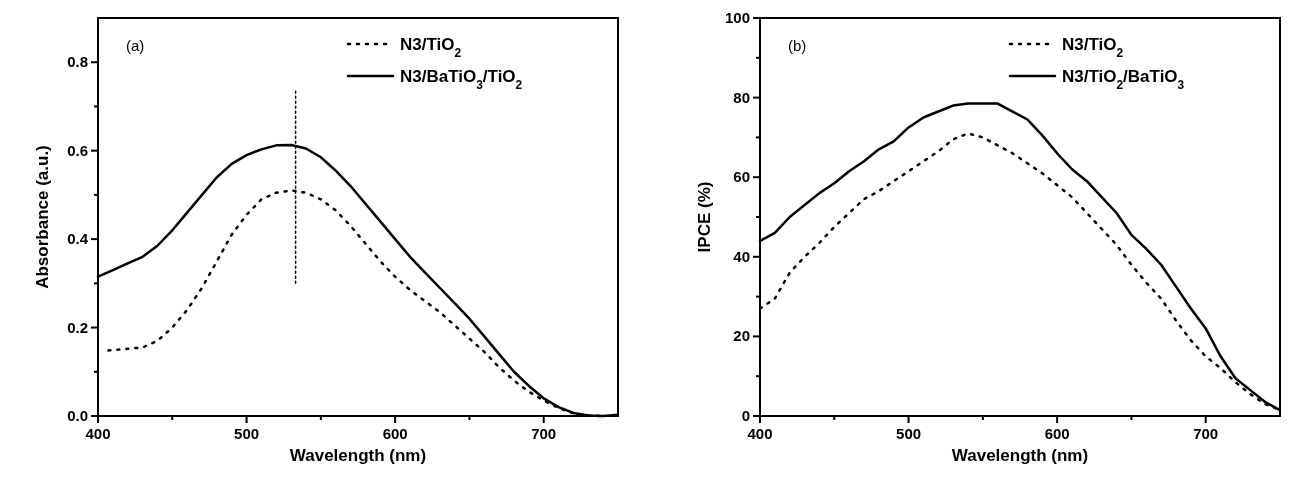  Describe the element at coordinates (77, 415) in the screenshot. I see `y-tick-label: 0.0` at that location.